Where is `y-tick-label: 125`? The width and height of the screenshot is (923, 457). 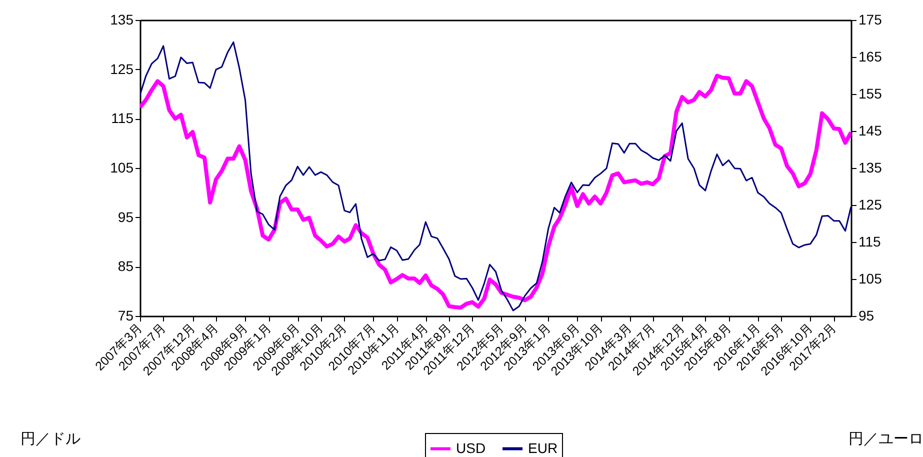 y-tick-label: 125 is located at coordinates (122, 68).